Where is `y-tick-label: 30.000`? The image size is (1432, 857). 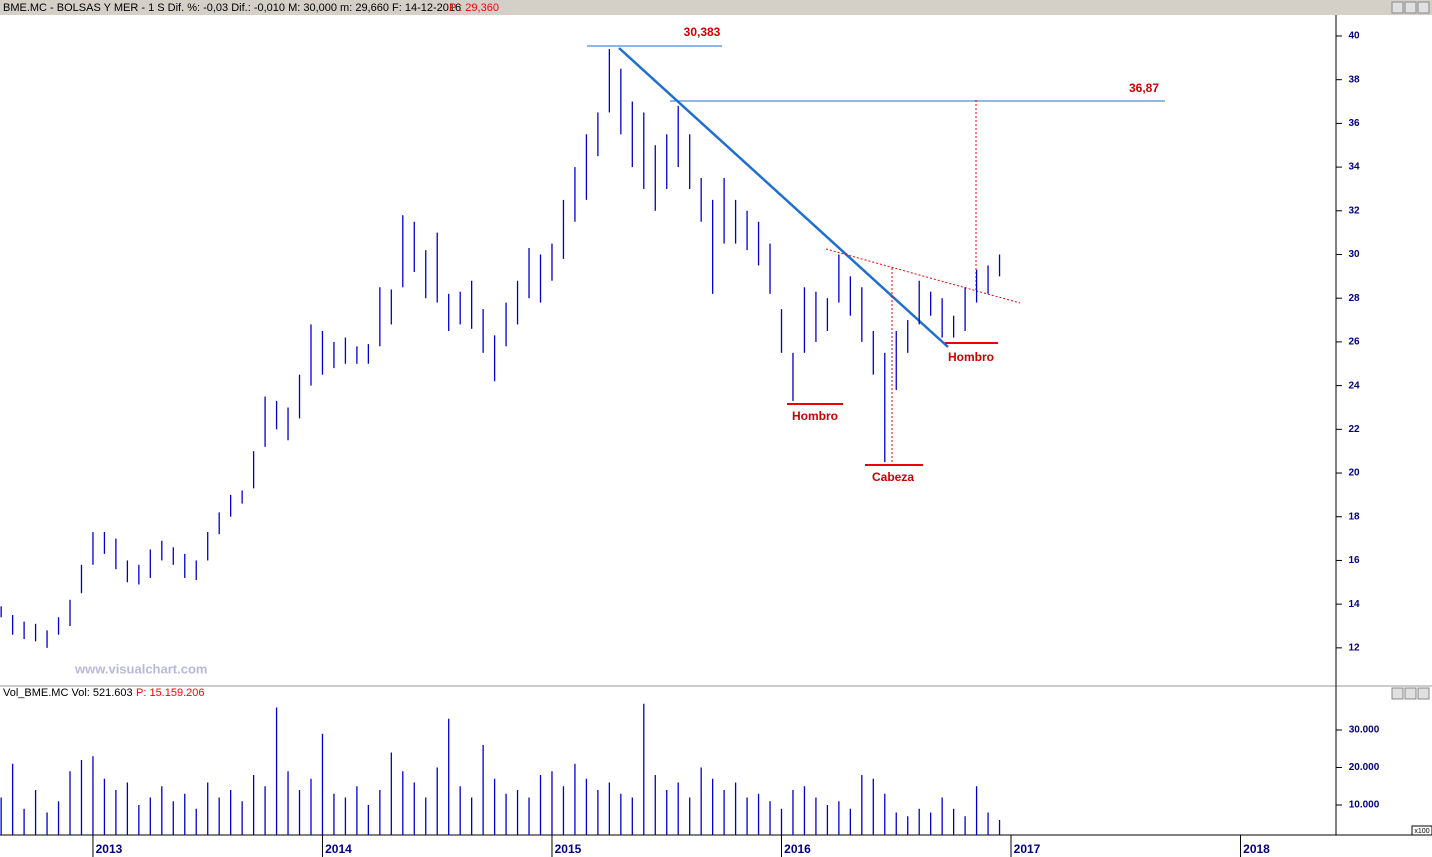 y-tick-label: 30.000 is located at coordinates (1364, 730).